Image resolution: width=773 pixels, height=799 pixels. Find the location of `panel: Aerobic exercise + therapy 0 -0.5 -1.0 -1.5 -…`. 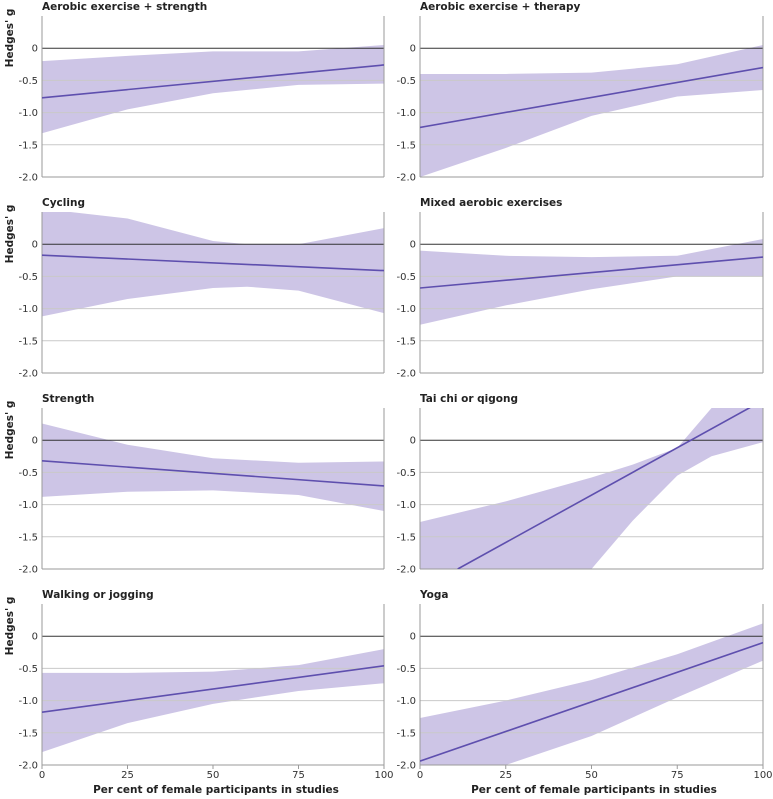

panel: Aerobic exercise + therapy 0 -0.5 -1.0 -1.5 -… is located at coordinates (580, 92).